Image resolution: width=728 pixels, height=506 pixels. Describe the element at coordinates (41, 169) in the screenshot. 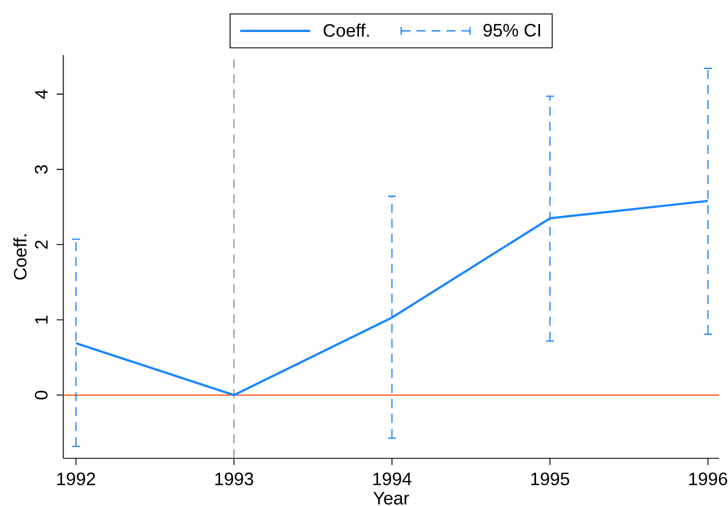

I see `y-tick-label: 3` at that location.